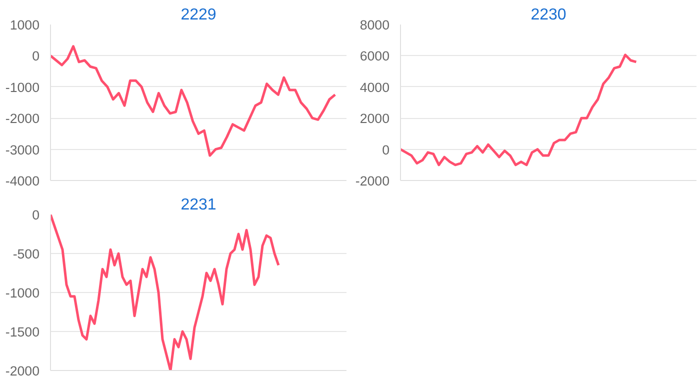 Image resolution: width=700 pixels, height=382 pixels. Describe the element at coordinates (375, 118) in the screenshot. I see `y-tick-label: 2000` at that location.